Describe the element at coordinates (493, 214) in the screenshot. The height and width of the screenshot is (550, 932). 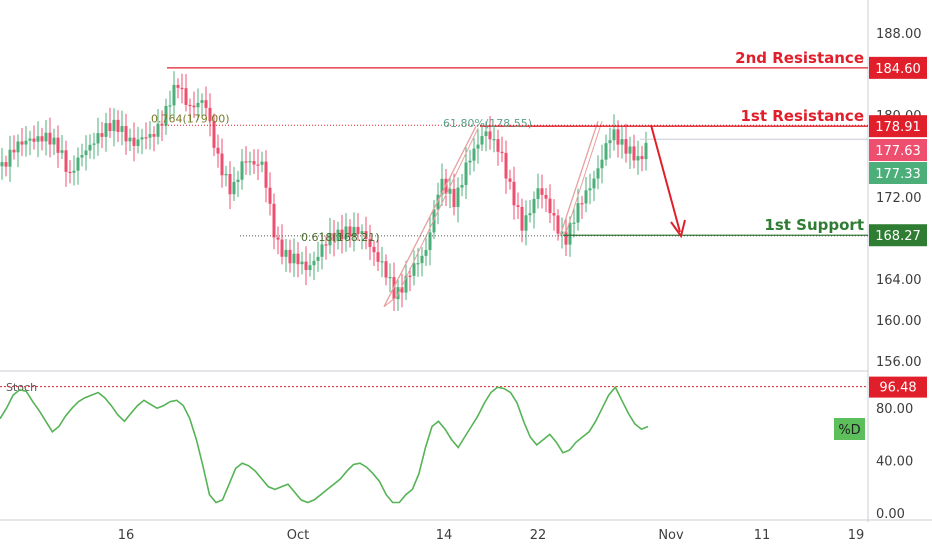
I see `fibonacci-swing-drawings` at that location.